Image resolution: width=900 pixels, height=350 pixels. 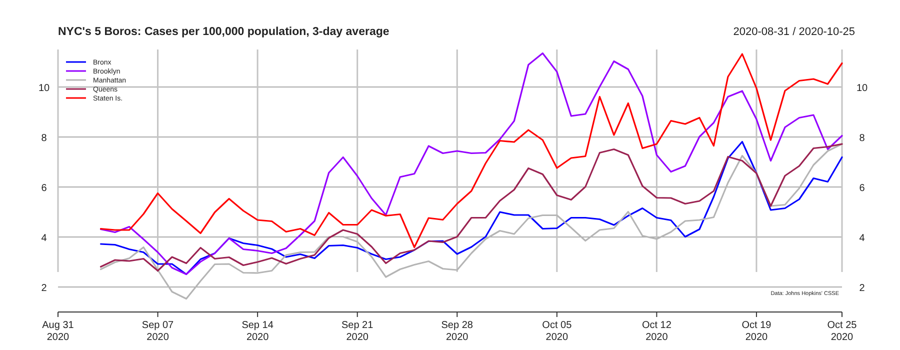 What do you see at coordinates (44, 88) in the screenshot?
I see `y-tick-label: 10` at bounding box center [44, 88].